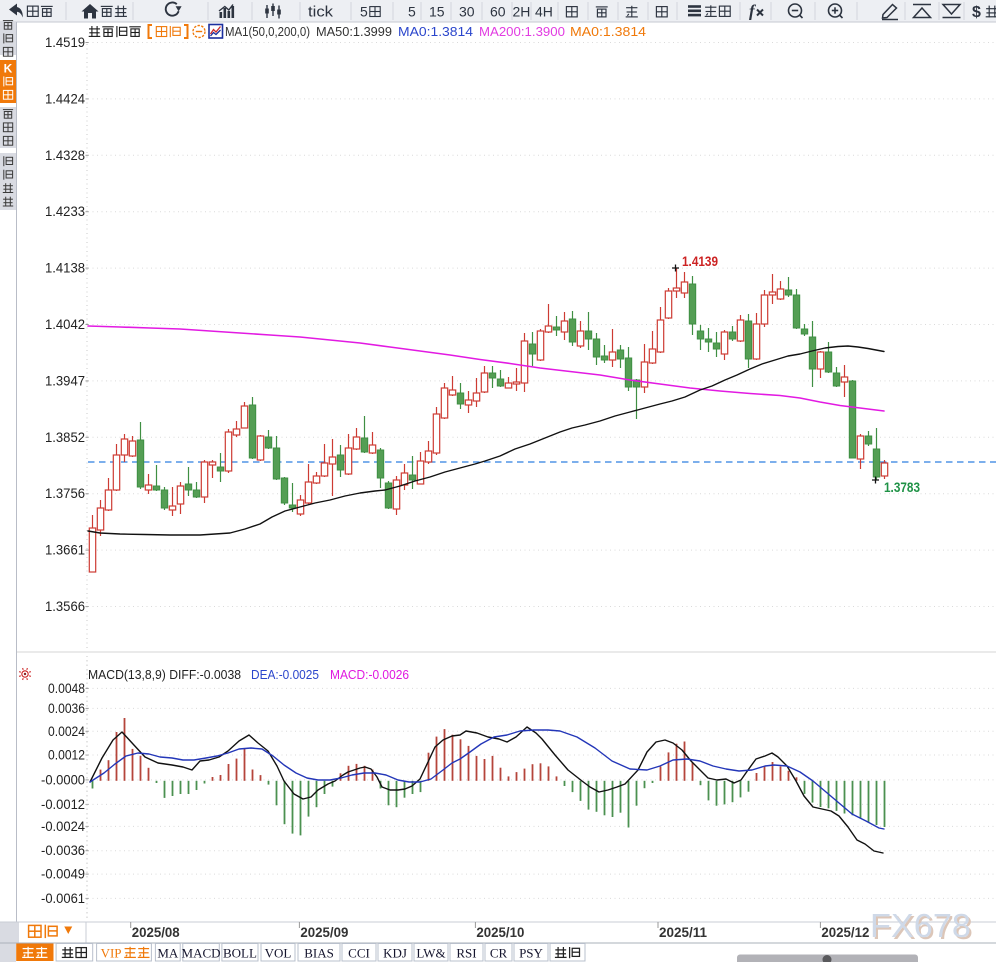  What do you see at coordinates (319, 953) in the screenshot?
I see `svg-text: BIAS` at bounding box center [319, 953].